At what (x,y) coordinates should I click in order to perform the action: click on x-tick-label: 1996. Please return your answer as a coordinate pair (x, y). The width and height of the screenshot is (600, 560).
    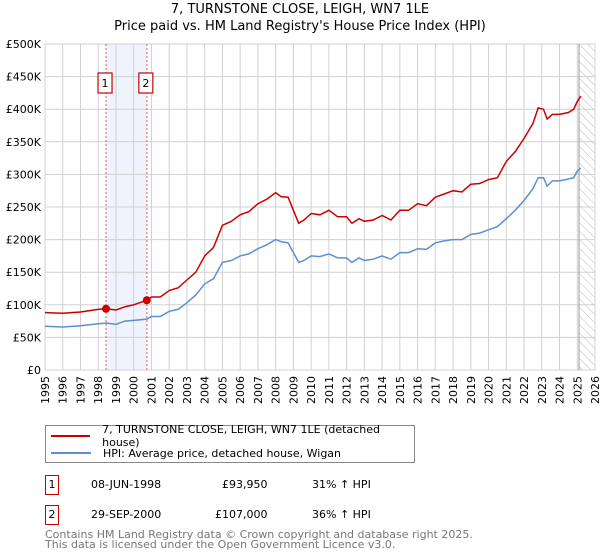
    Looking at the image, I should click on (63, 390).